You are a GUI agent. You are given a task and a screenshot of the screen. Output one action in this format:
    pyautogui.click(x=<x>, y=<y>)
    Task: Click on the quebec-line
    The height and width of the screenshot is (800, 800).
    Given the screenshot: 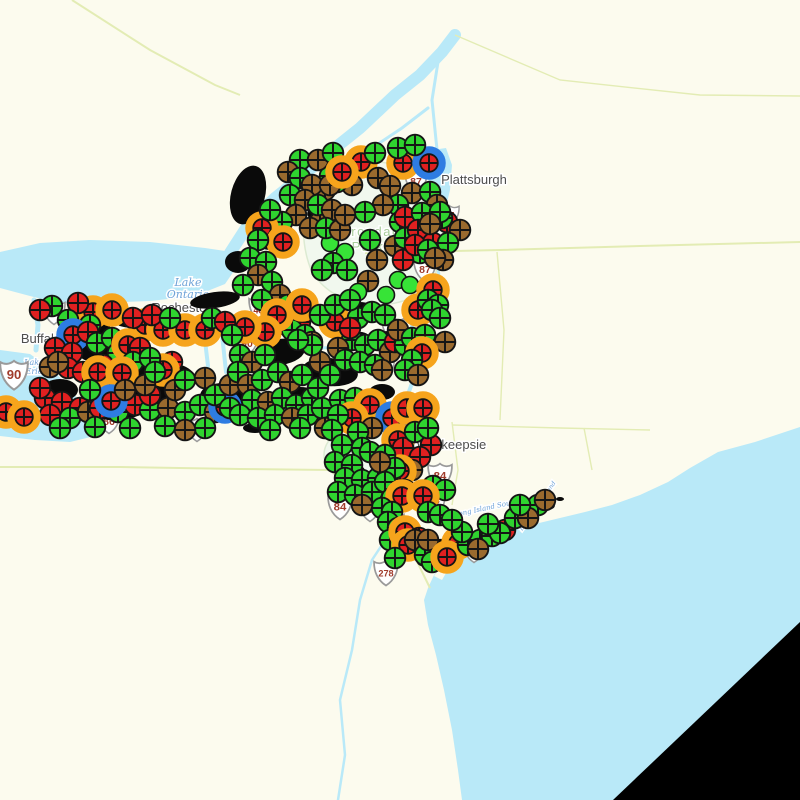 What is the action you would take?
    pyautogui.click(x=627, y=65)
    